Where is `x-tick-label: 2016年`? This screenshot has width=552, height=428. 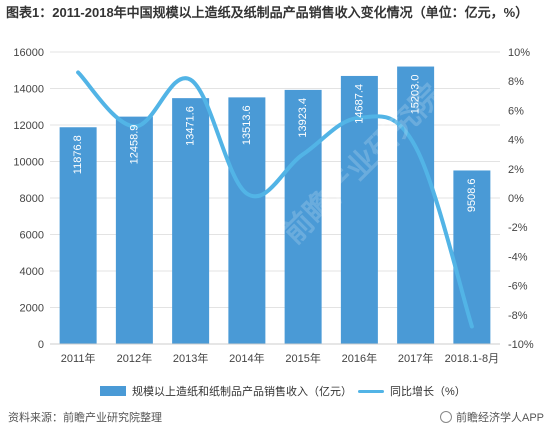 x-tick-label: 2016年 is located at coordinates (359, 358).